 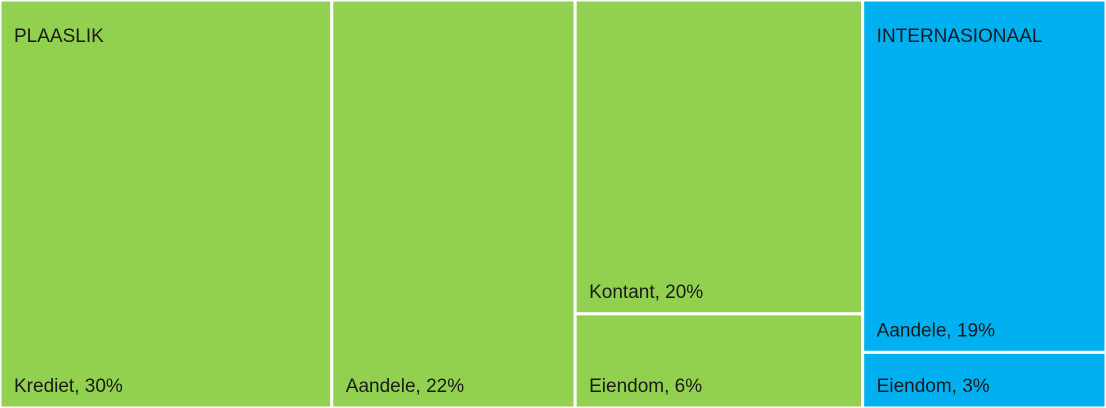 What do you see at coordinates (68, 386) in the screenshot?
I see `cell-label: Krediet, 30%` at bounding box center [68, 386].